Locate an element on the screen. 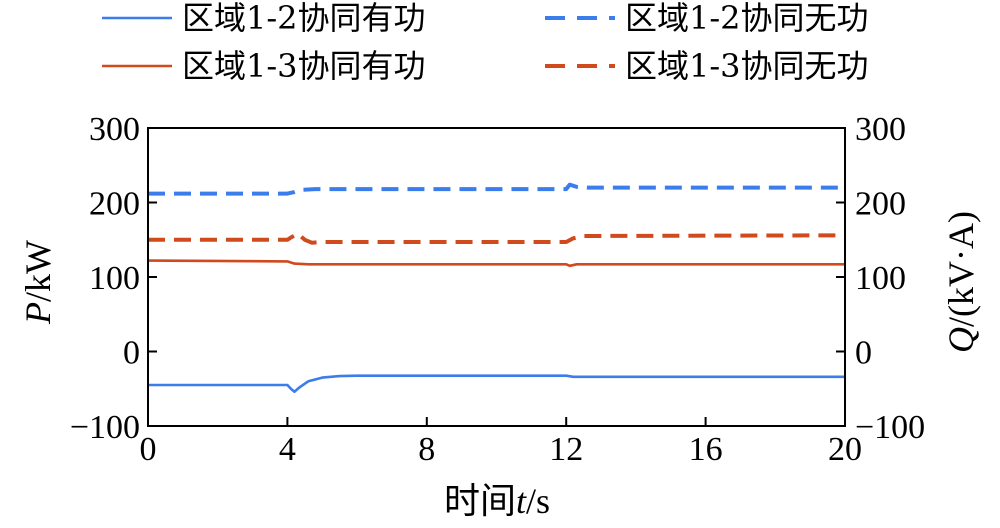 The height and width of the screenshot is (528, 1000). y-left-tick-label: −100 is located at coordinates (105, 427).